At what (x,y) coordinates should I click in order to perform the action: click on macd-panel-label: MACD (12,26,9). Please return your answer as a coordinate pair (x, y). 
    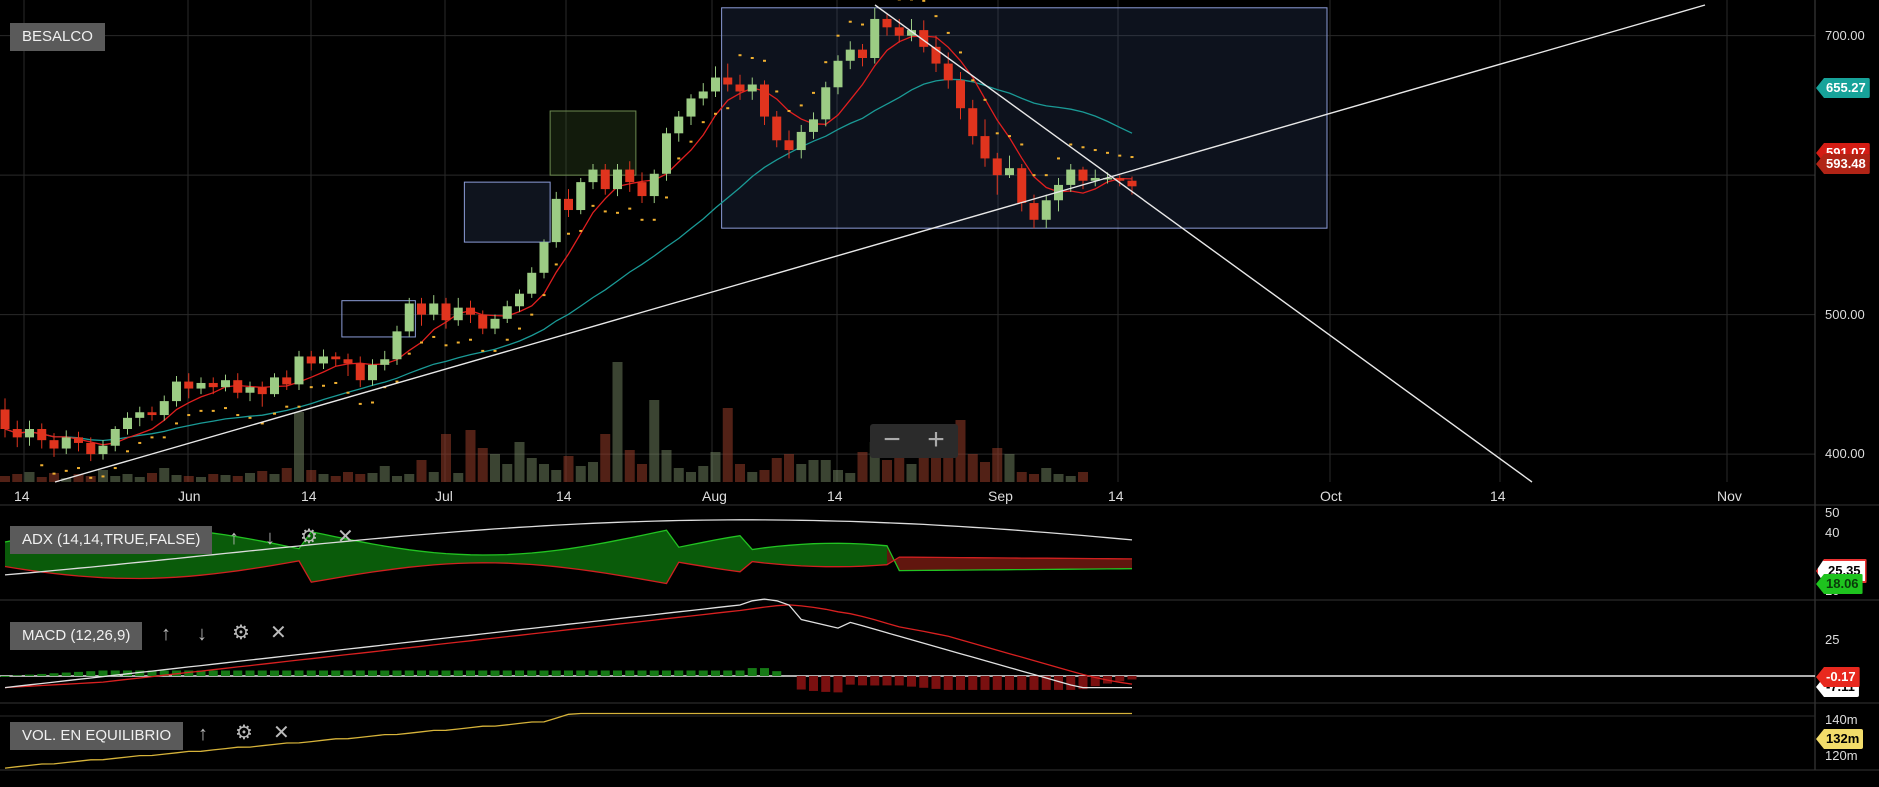
    Looking at the image, I should click on (76, 636).